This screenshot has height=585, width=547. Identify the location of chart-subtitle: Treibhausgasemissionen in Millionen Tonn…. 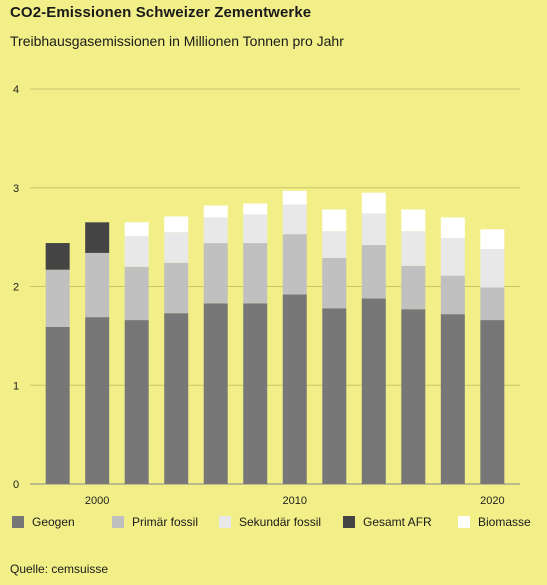
(177, 41).